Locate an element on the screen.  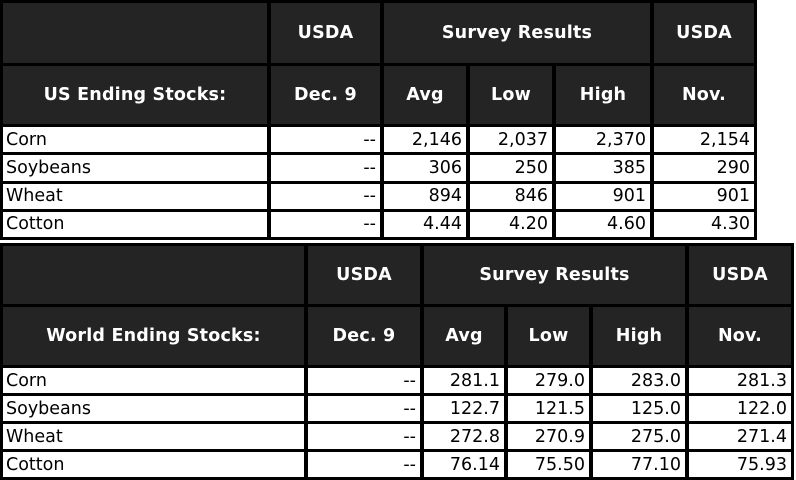
us-col-nov: Nov. is located at coordinates (704, 95).